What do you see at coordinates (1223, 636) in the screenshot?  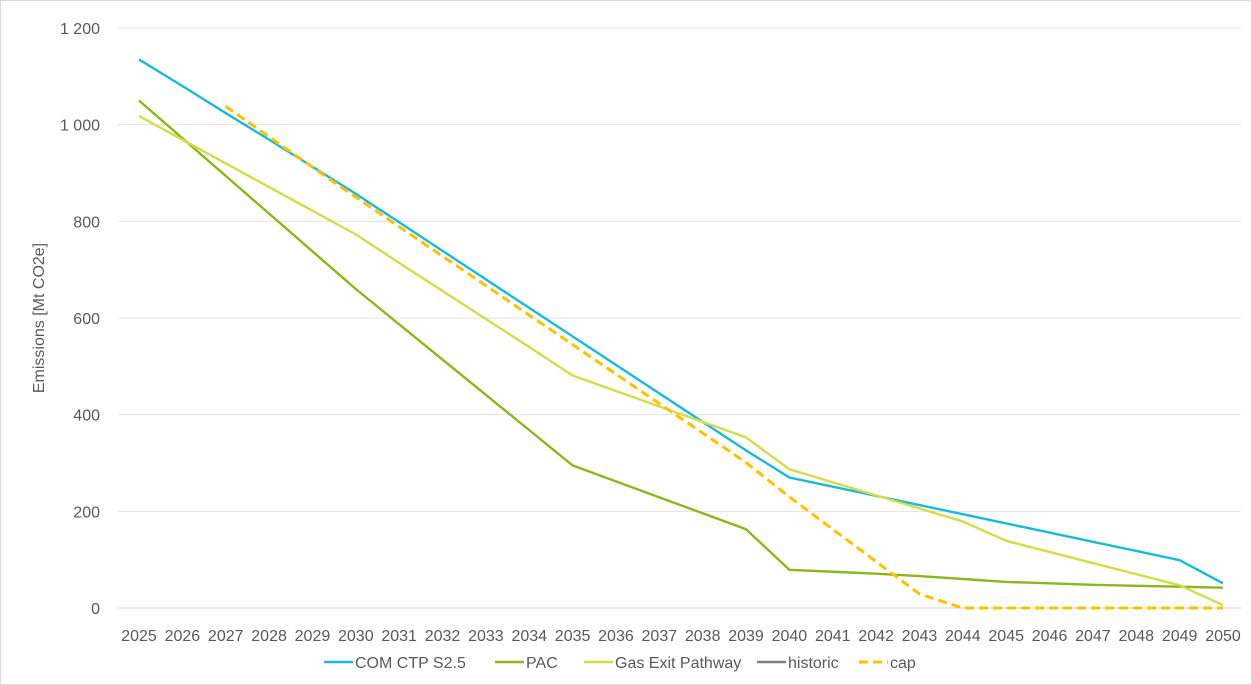 I see `x-tick-label: 2050` at bounding box center [1223, 636].